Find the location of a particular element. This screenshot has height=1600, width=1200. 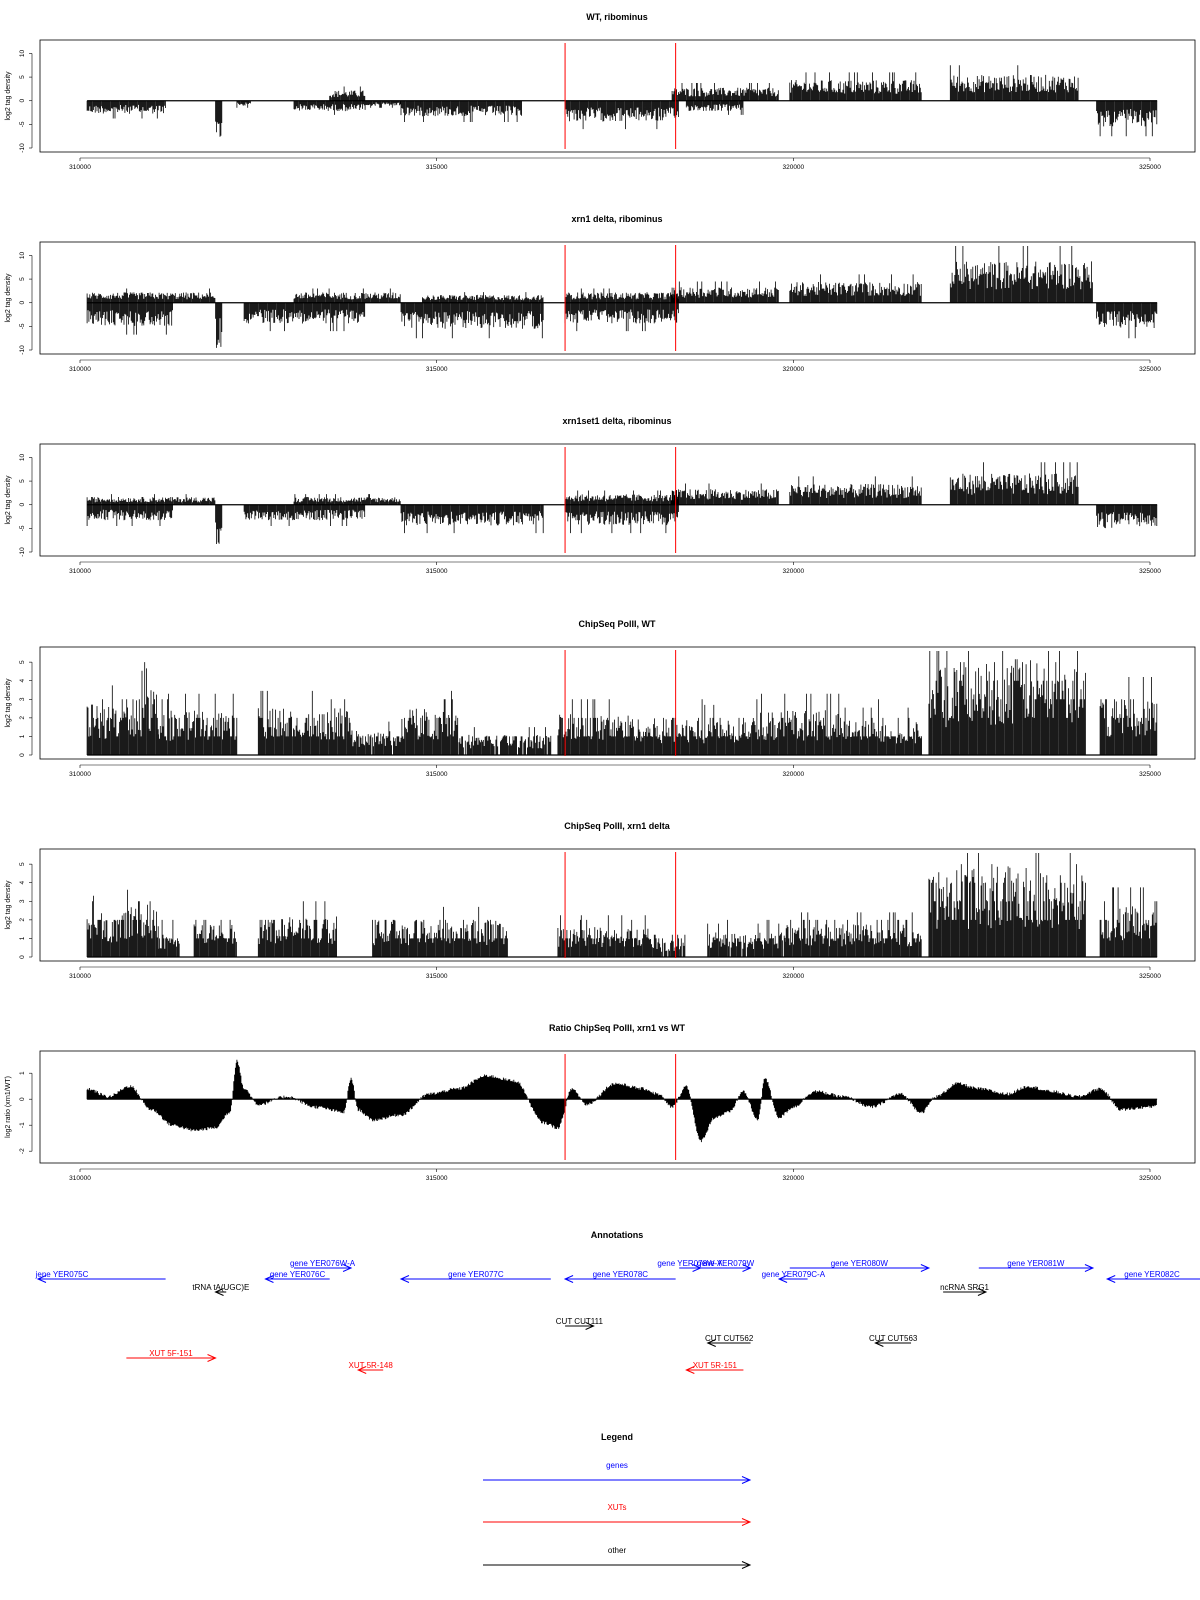

annotation-xut: XUT 5F-151 is located at coordinates (171, 1355).